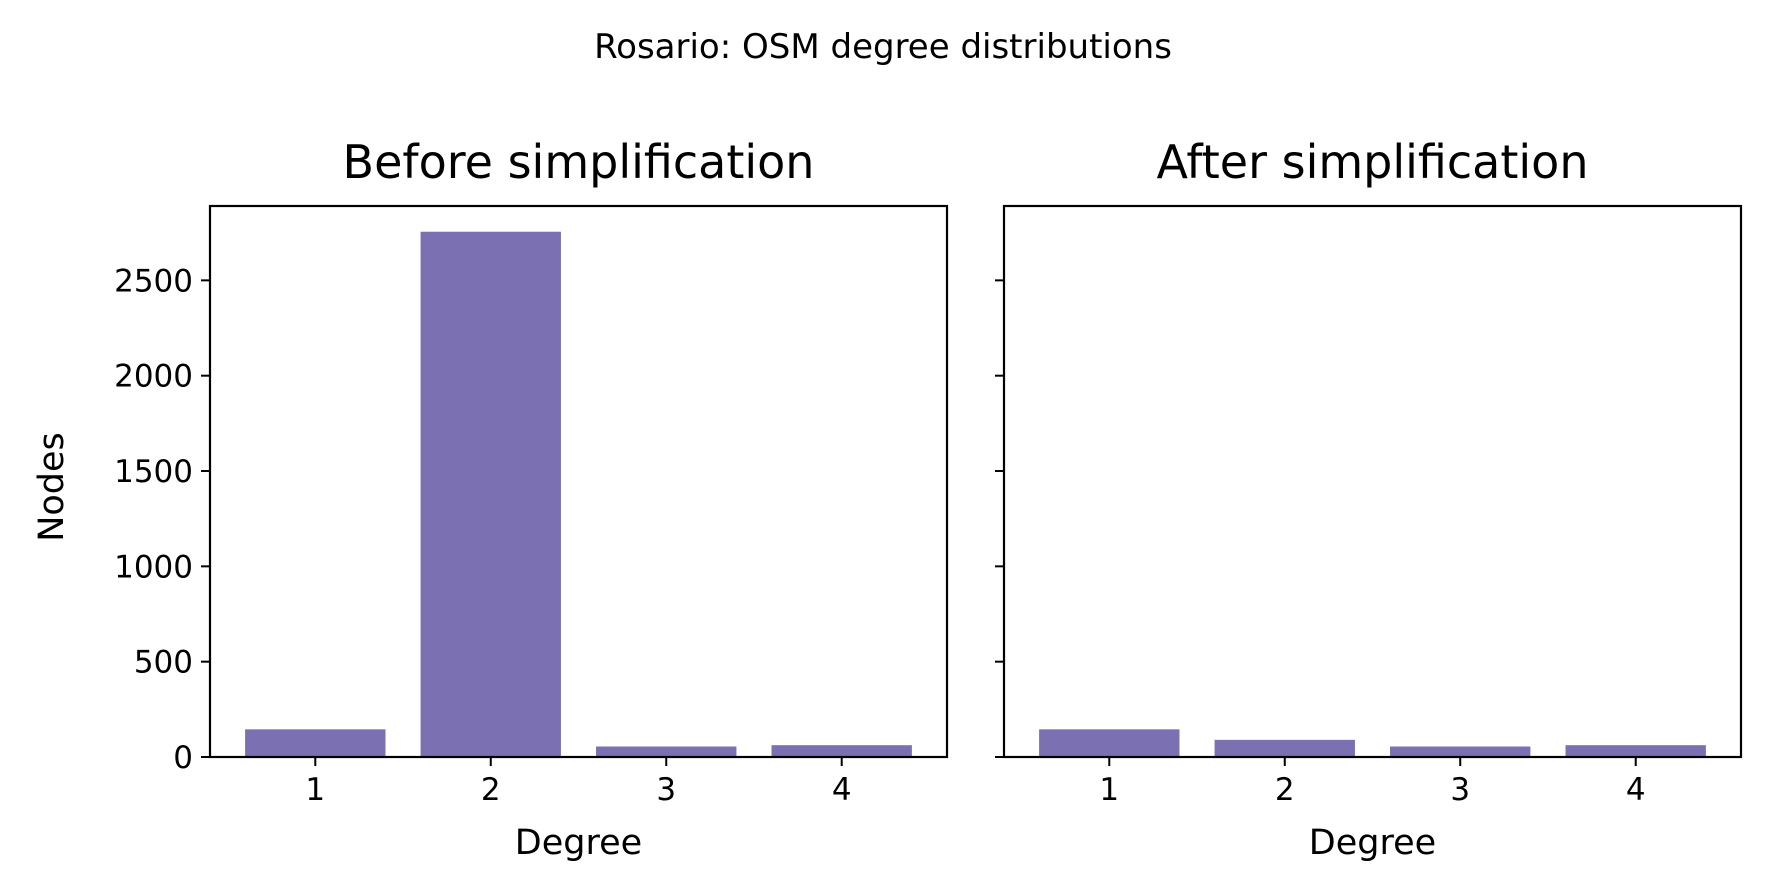 The width and height of the screenshot is (1767, 892). What do you see at coordinates (153, 377) in the screenshot?
I see `y-tick-label: 2000` at bounding box center [153, 377].